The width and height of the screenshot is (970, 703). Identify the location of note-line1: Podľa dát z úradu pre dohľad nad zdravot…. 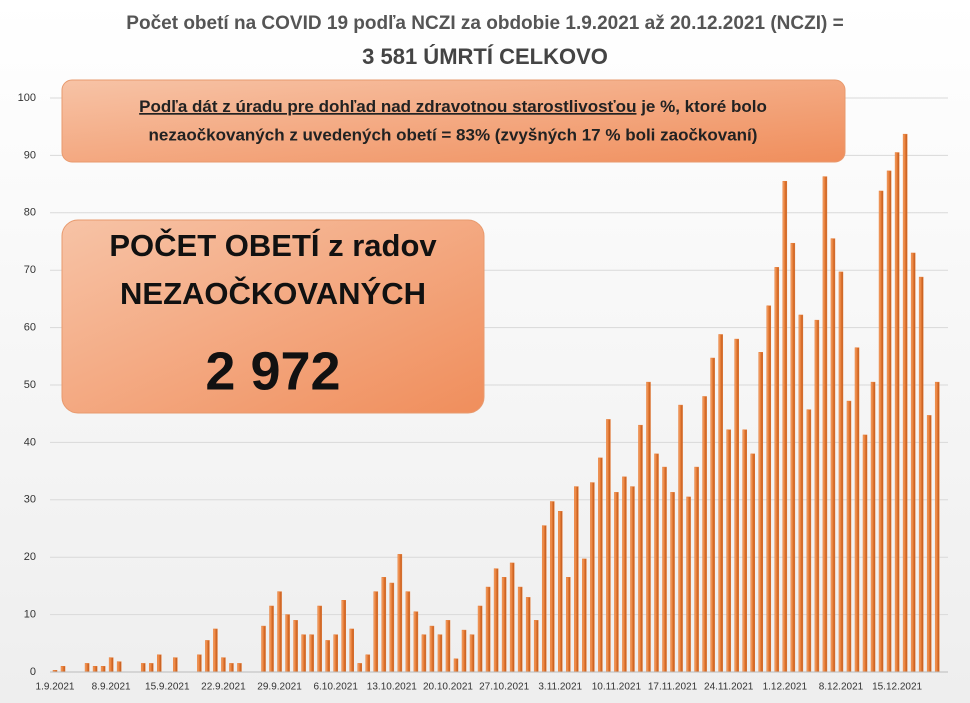
(453, 106).